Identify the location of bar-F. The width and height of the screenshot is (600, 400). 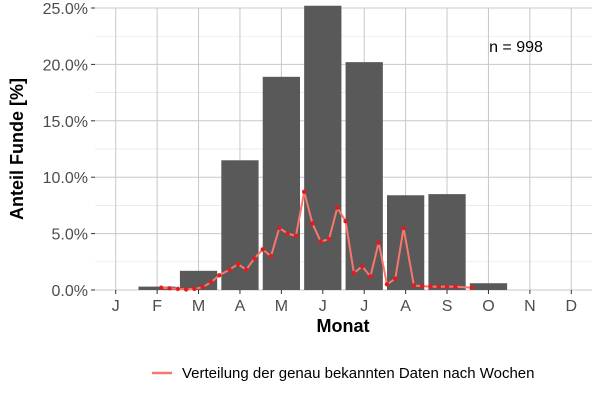
(157, 288).